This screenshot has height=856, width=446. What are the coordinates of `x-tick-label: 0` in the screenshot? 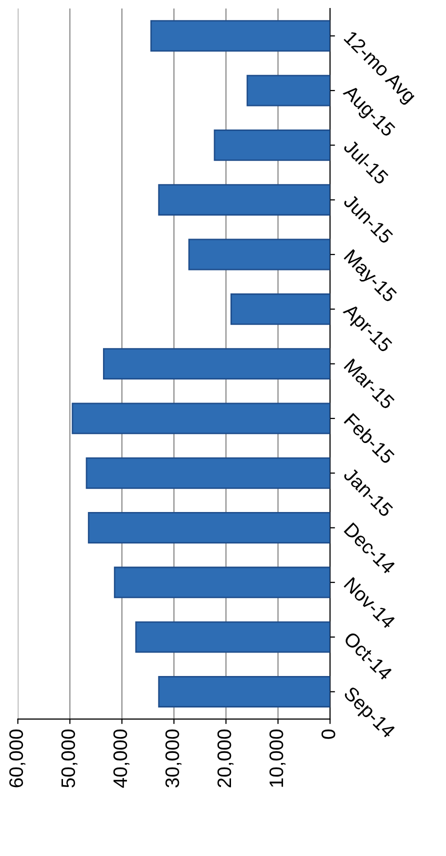 It's located at (328, 734).